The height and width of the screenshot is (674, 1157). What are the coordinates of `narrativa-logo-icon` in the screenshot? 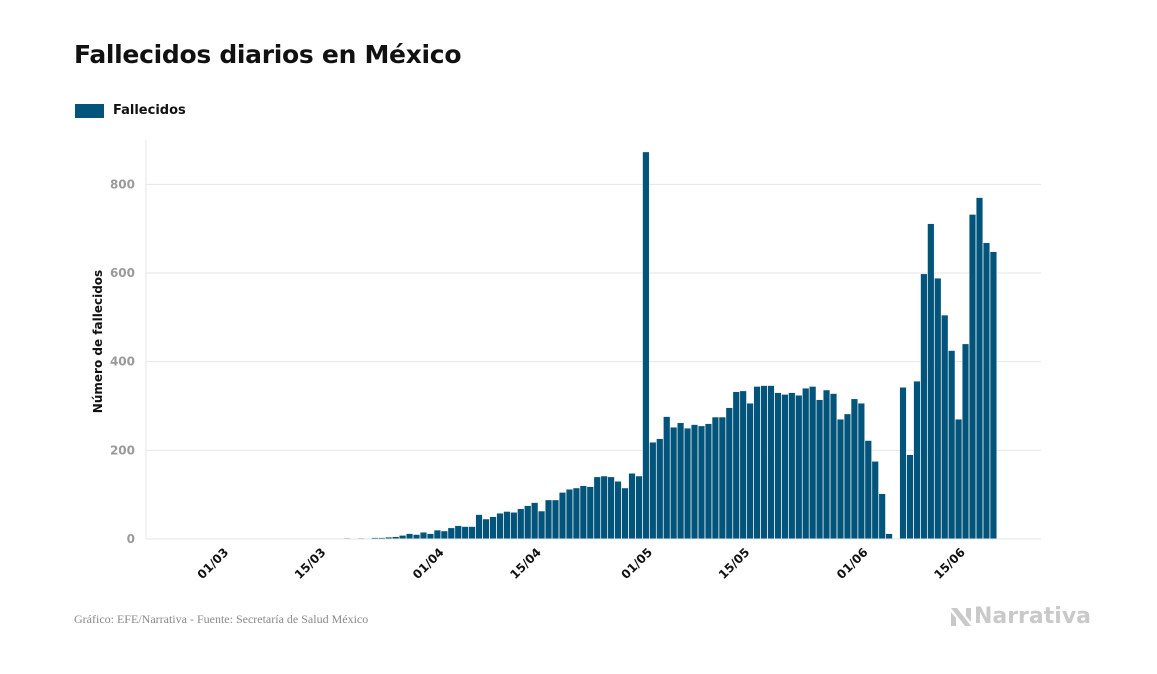 It's located at (960, 616).